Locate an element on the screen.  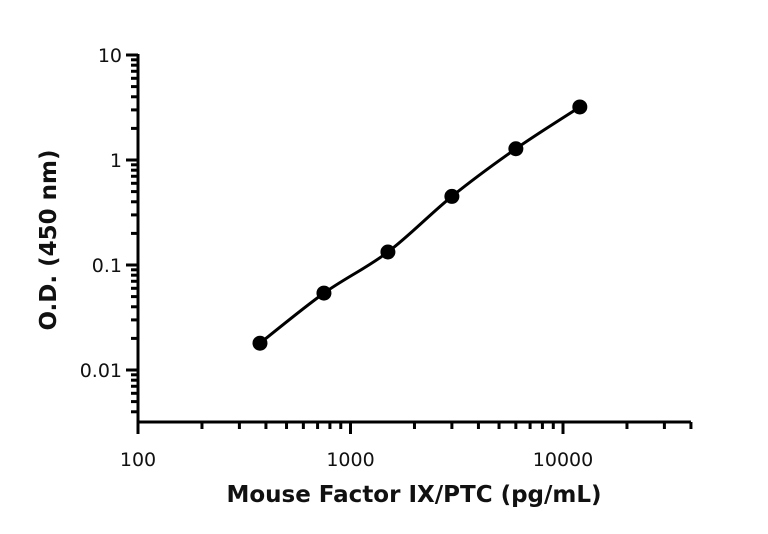
x-axis-title: Mouse Factor IX/PTC (pg/mL) is located at coordinates (413, 495).